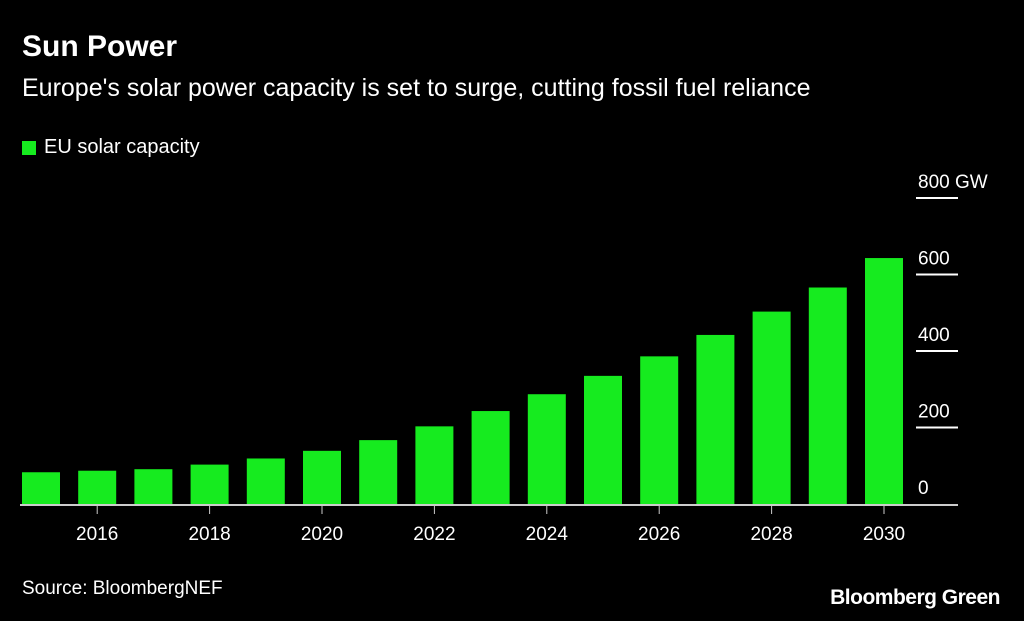 The image size is (1024, 621). Describe the element at coordinates (934, 259) in the screenshot. I see `y-tick-label: 600` at that location.